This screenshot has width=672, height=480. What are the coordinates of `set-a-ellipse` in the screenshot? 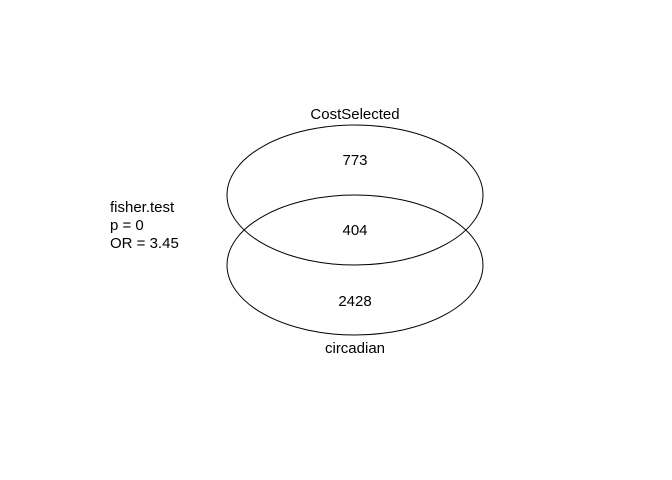 It's located at (355, 195).